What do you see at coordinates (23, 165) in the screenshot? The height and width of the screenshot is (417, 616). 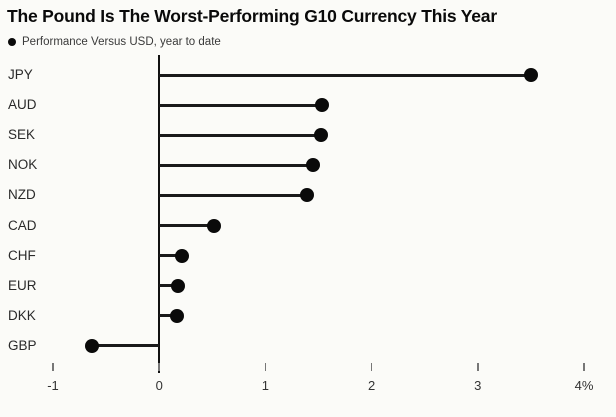 I see `category-label-nok: NOK` at bounding box center [23, 165].